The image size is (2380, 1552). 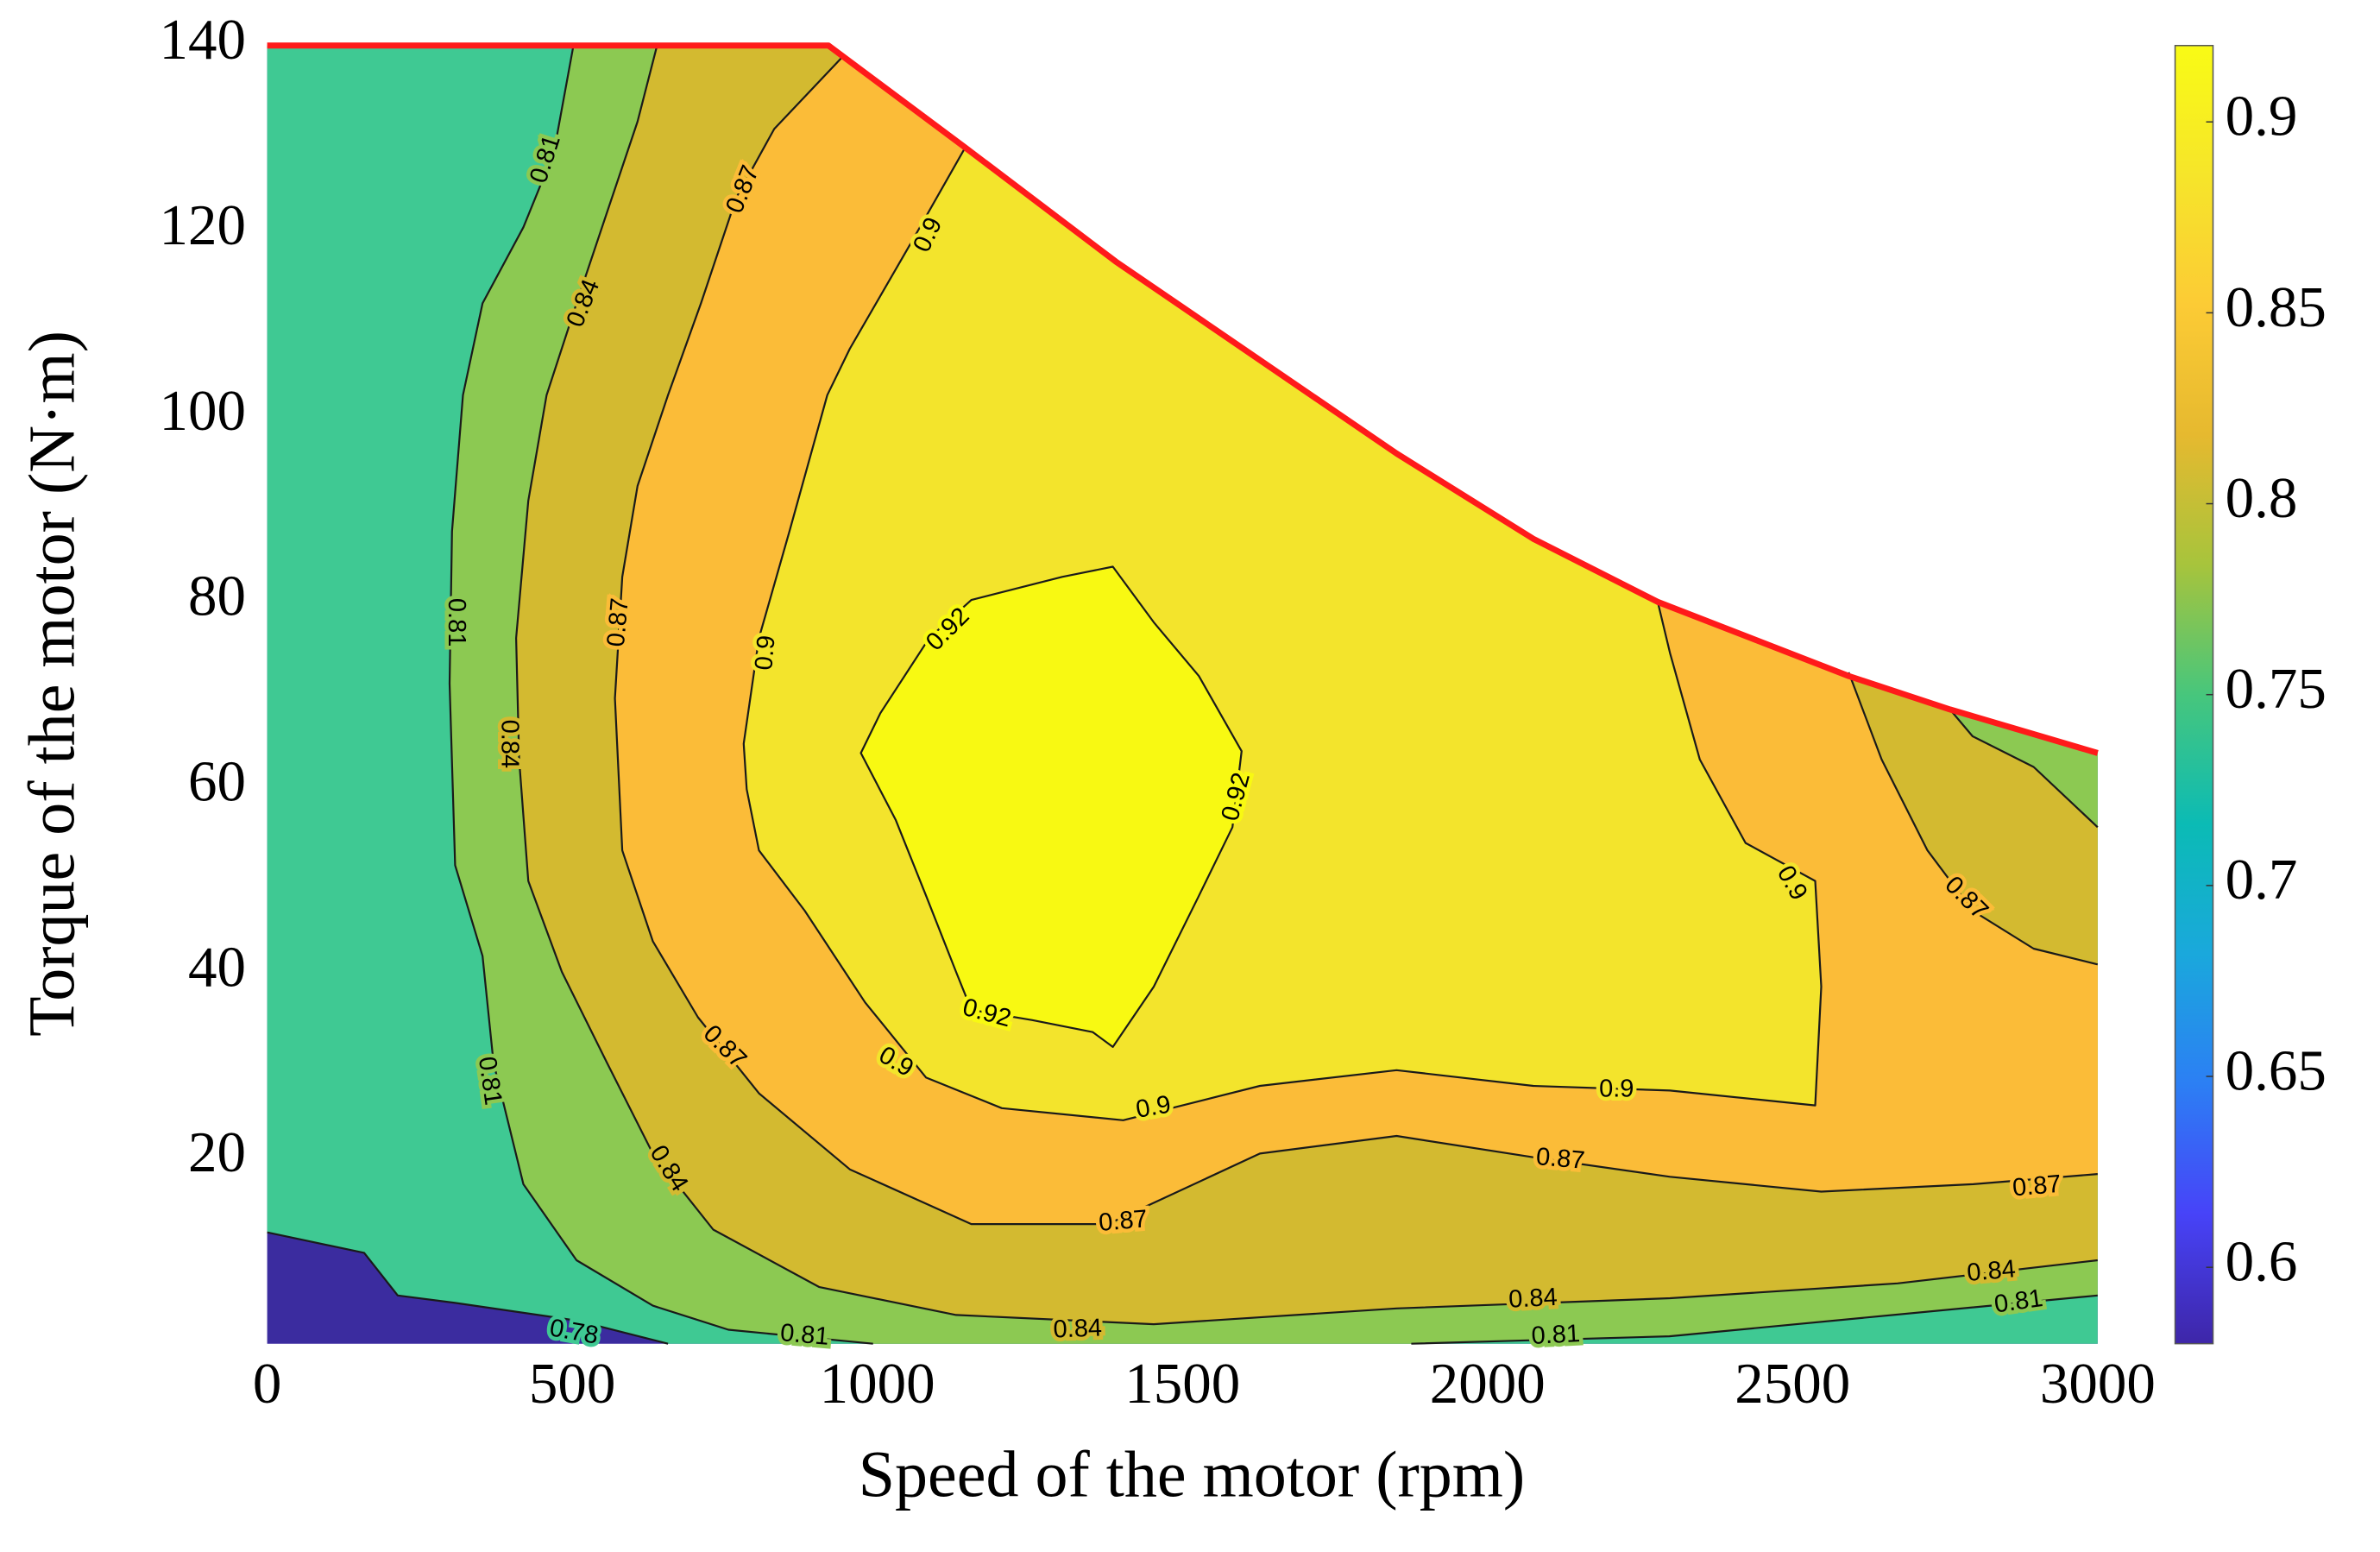 What do you see at coordinates (52, 684) in the screenshot?
I see `y-axis-title: Torque of the motor (N·m)` at bounding box center [52, 684].